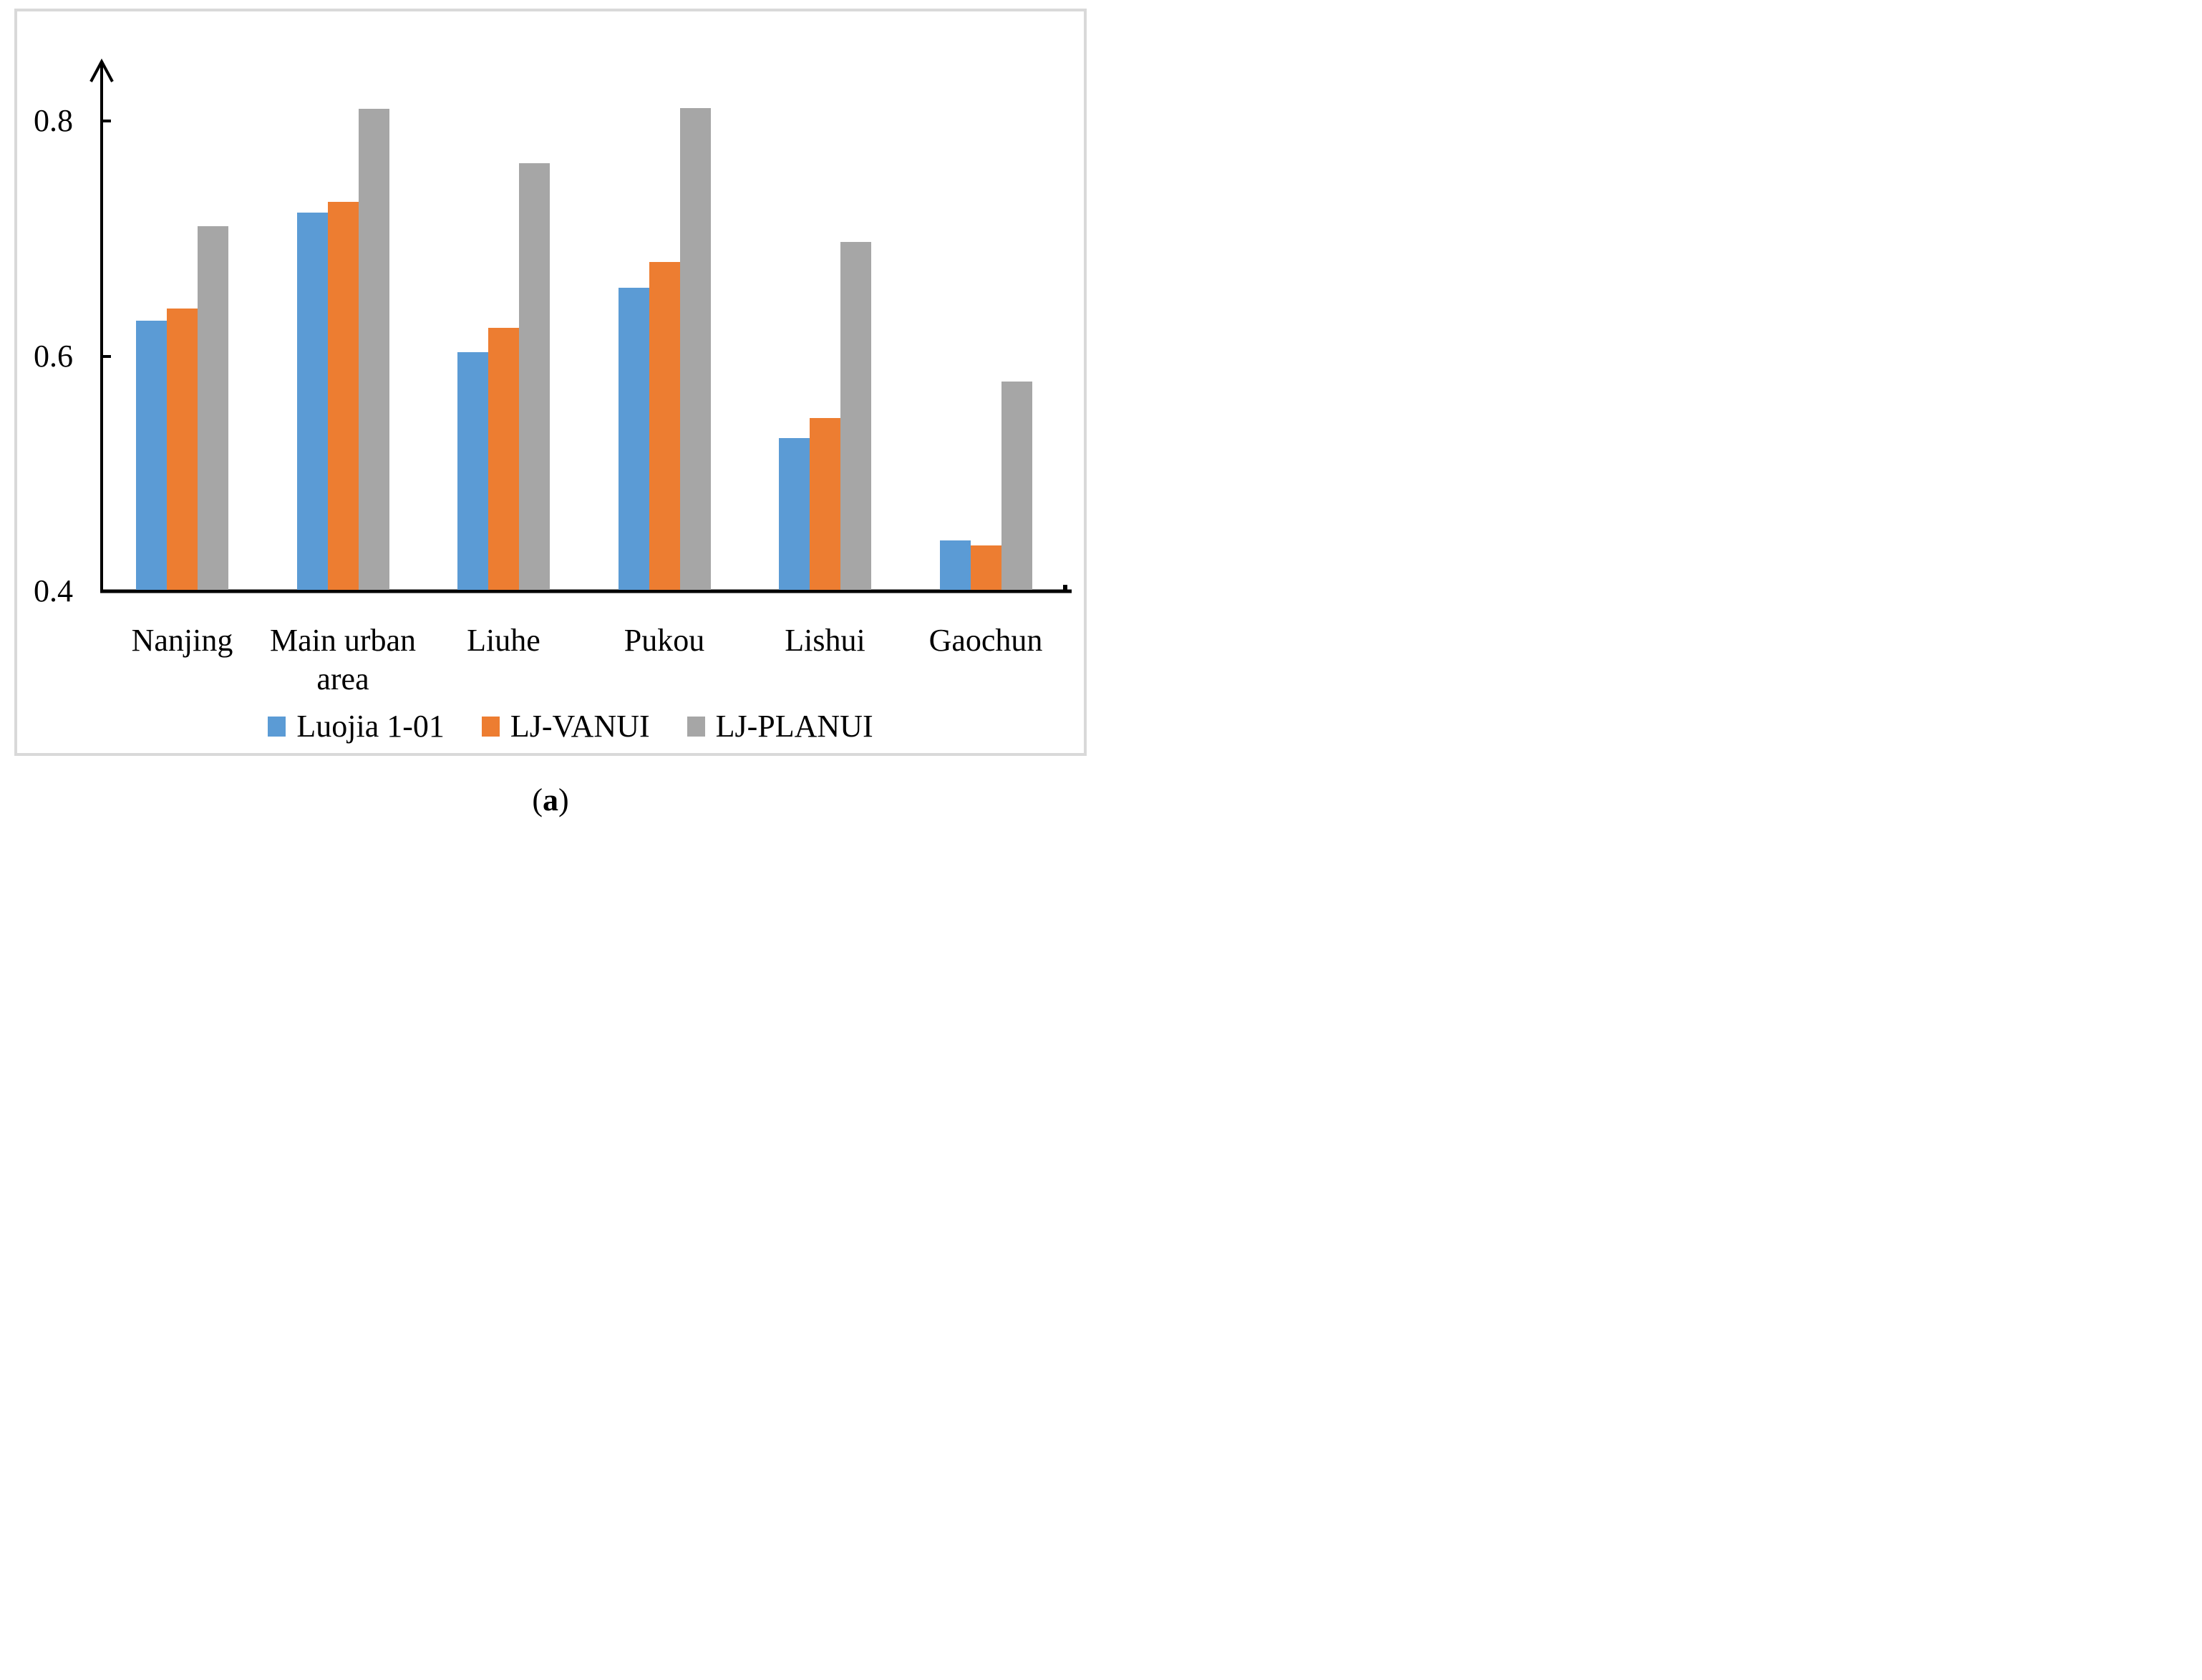 The width and height of the screenshot is (2202, 1680). I want to click on y-axis-tick-label-0.4: 0.4, so click(53, 590).